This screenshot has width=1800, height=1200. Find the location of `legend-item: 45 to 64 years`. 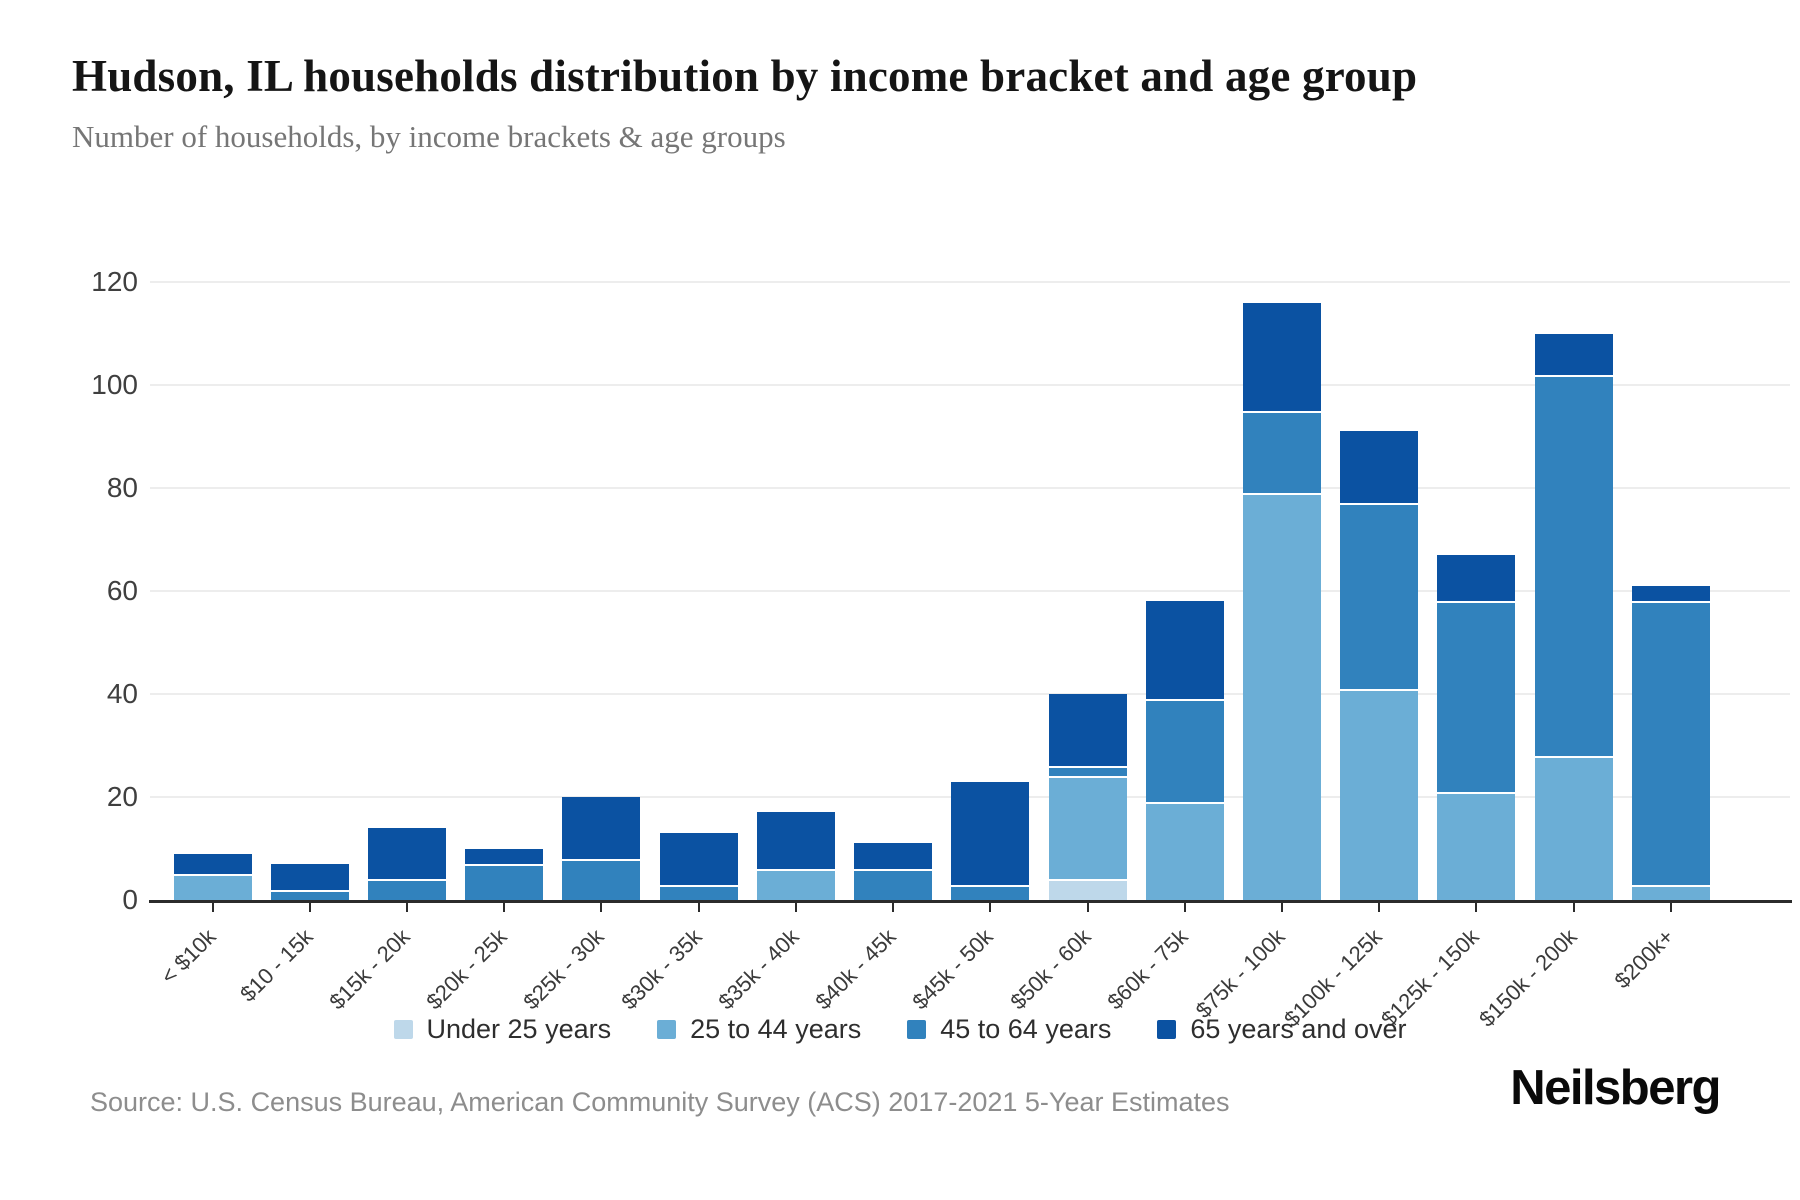

legend-item: 45 to 64 years is located at coordinates (1009, 1029).